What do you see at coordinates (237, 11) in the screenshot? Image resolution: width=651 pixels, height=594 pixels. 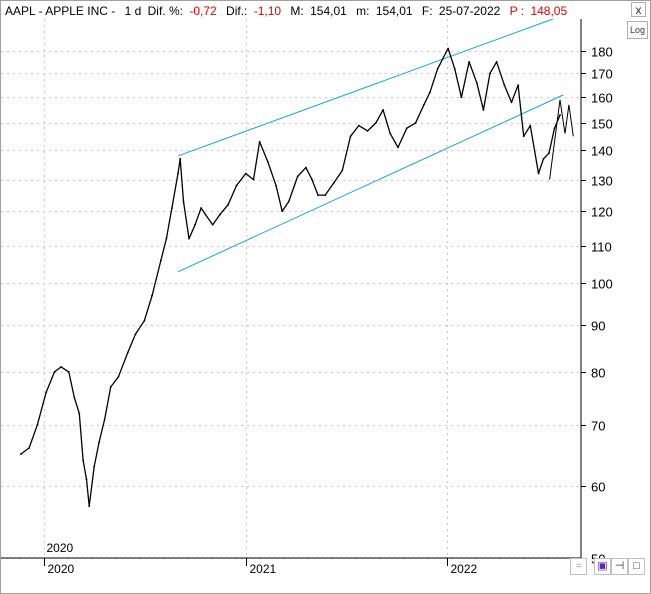 I see `dif-label: Dif.:` at bounding box center [237, 11].